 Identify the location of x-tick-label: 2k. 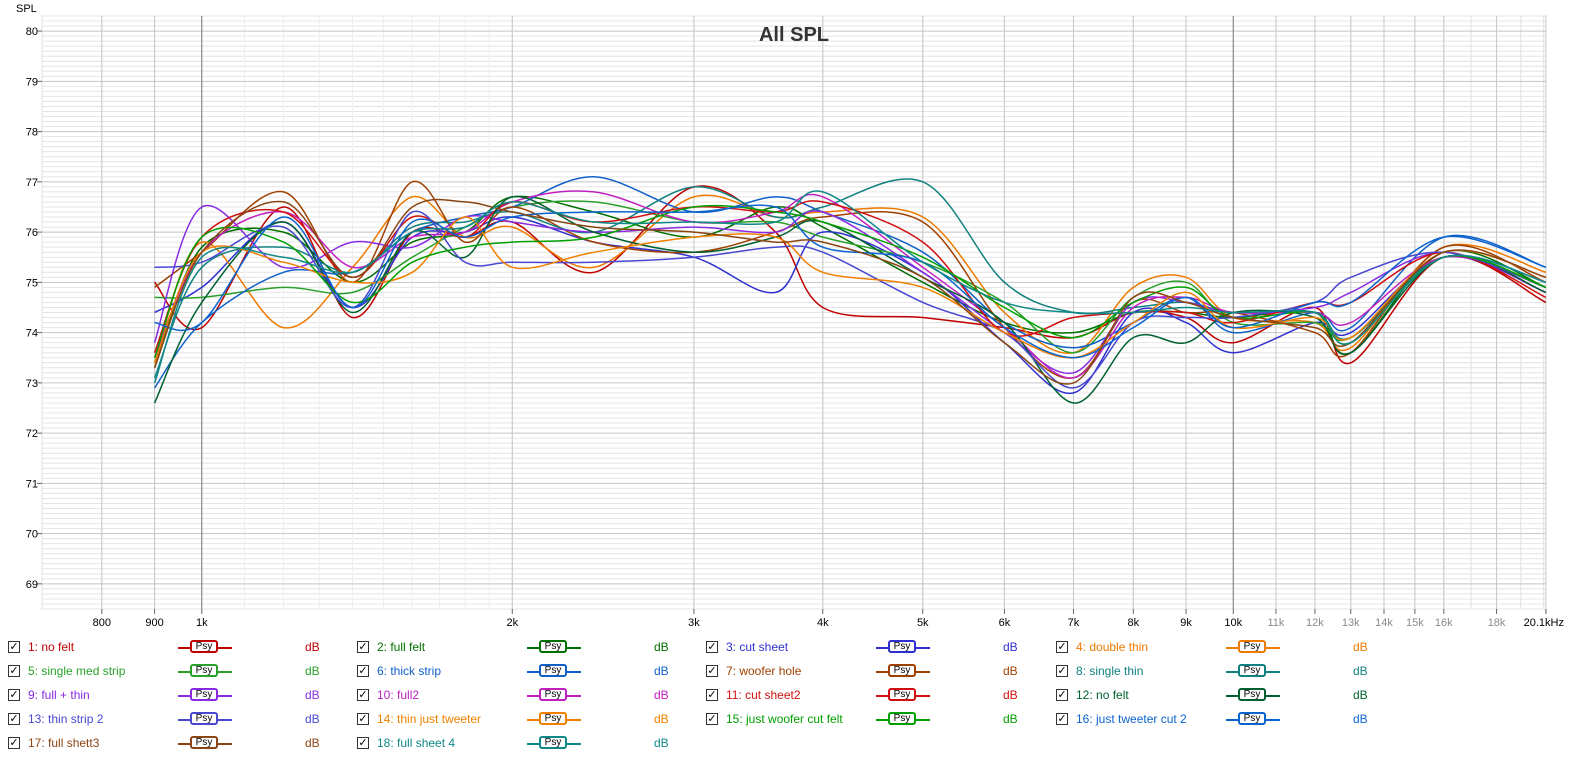
(512, 623).